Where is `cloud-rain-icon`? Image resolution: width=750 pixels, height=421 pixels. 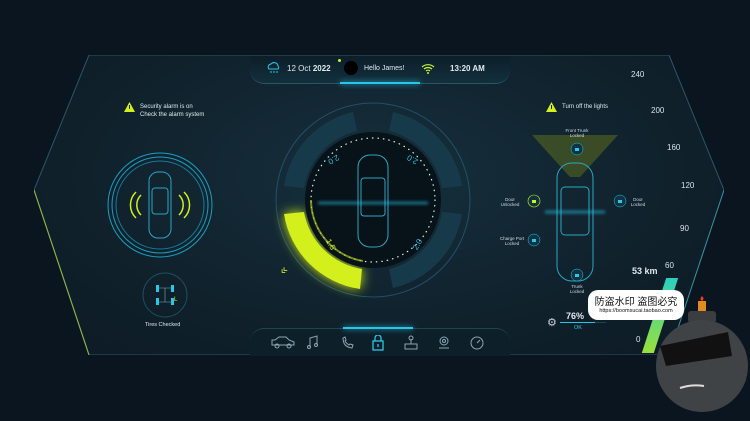 cloud-rain-icon is located at coordinates (273, 67).